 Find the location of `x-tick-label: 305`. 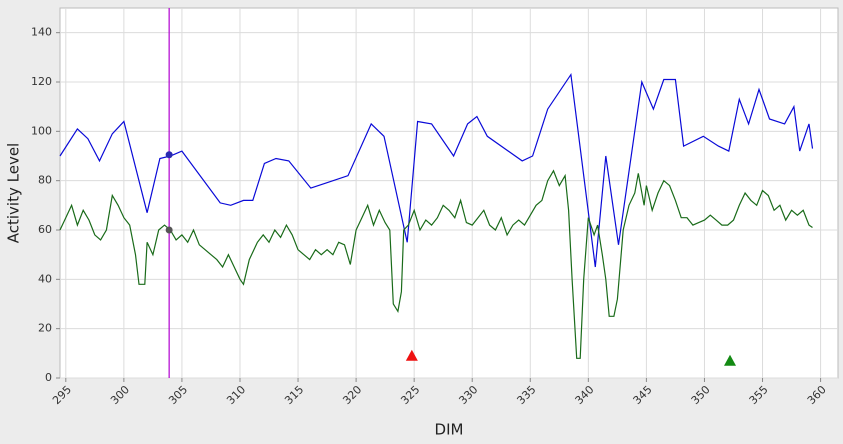

x-tick-label: 305 is located at coordinates (178, 395).